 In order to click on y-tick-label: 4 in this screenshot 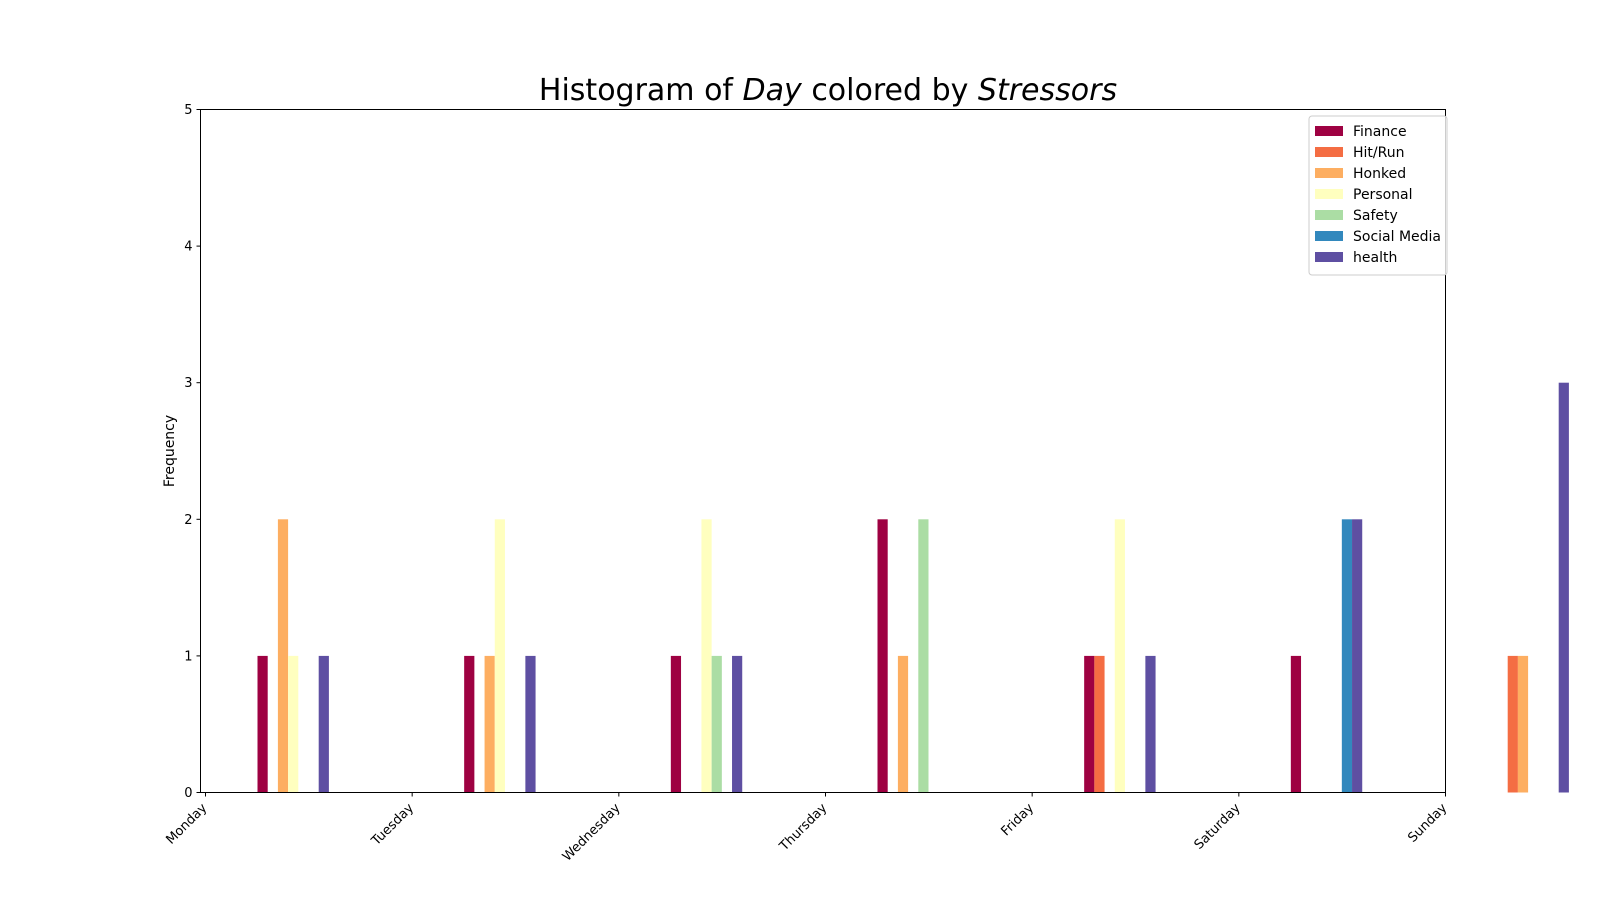, I will do `click(188, 247)`.